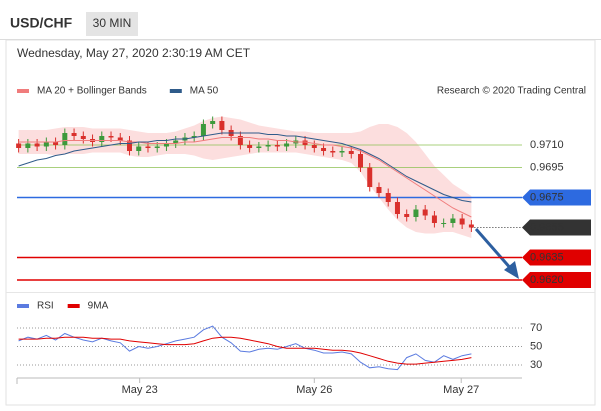 The image size is (601, 411). What do you see at coordinates (314, 390) in the screenshot?
I see `x-tick-label: May 26` at bounding box center [314, 390].